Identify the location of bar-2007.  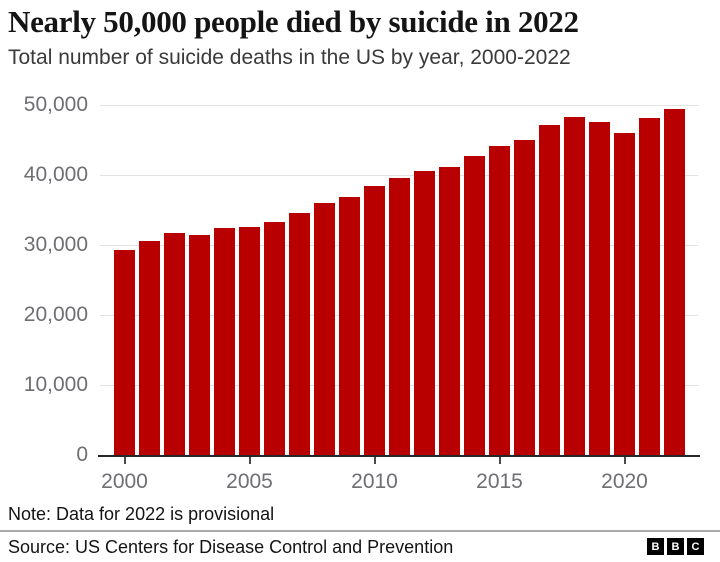
(299, 333).